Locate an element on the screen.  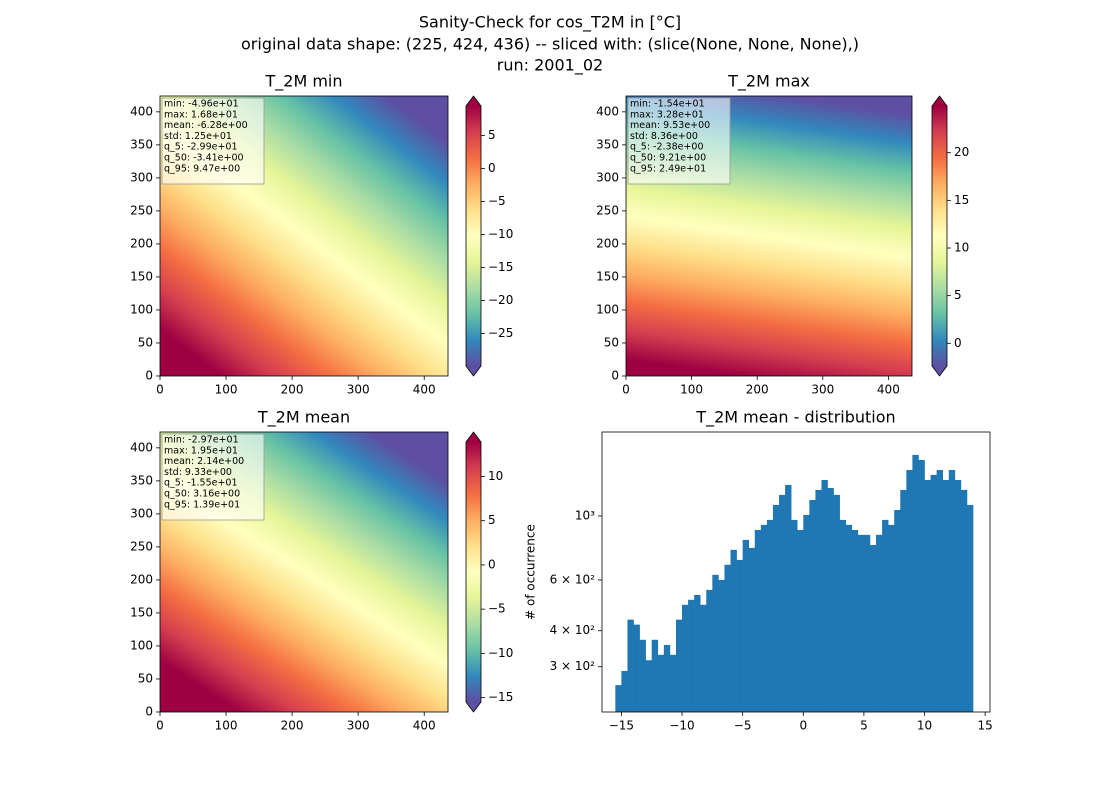
y-axis-label: # of occurrence is located at coordinates (531, 572).